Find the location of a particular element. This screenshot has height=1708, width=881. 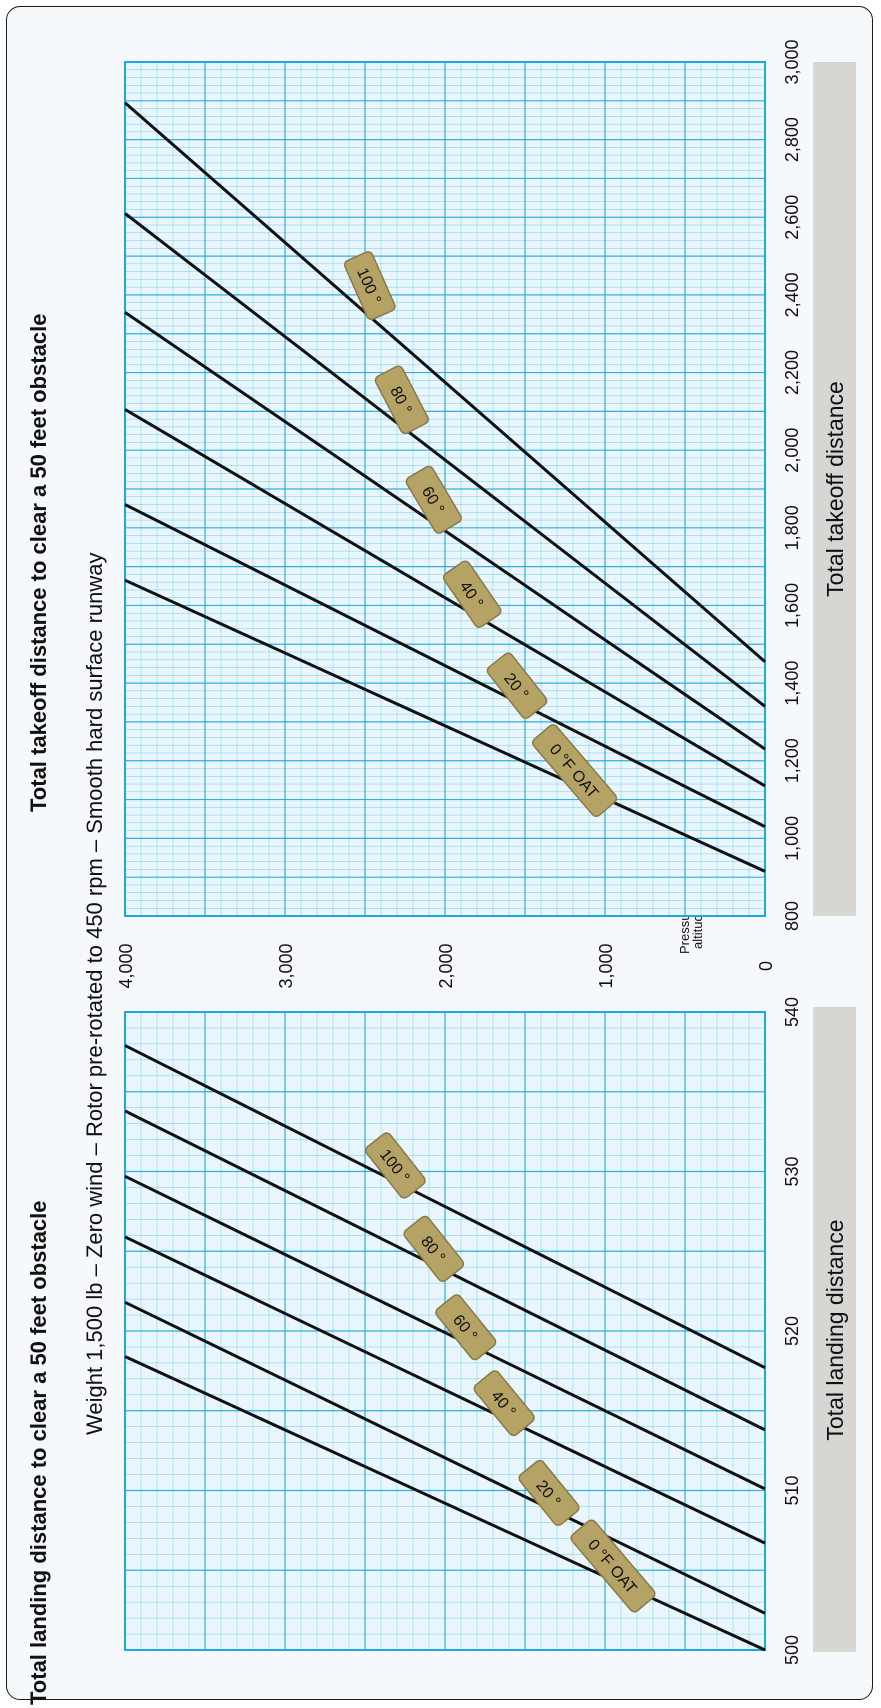

landing-x-tick-label: 510 is located at coordinates (792, 1490).